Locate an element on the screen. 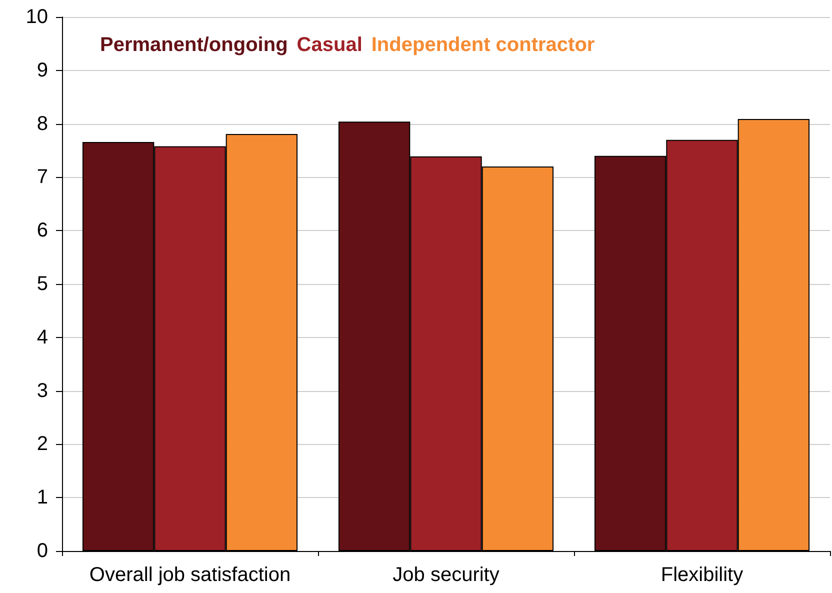 Image resolution: width=832 pixels, height=593 pixels. y-tick-label: 6 is located at coordinates (42, 231).